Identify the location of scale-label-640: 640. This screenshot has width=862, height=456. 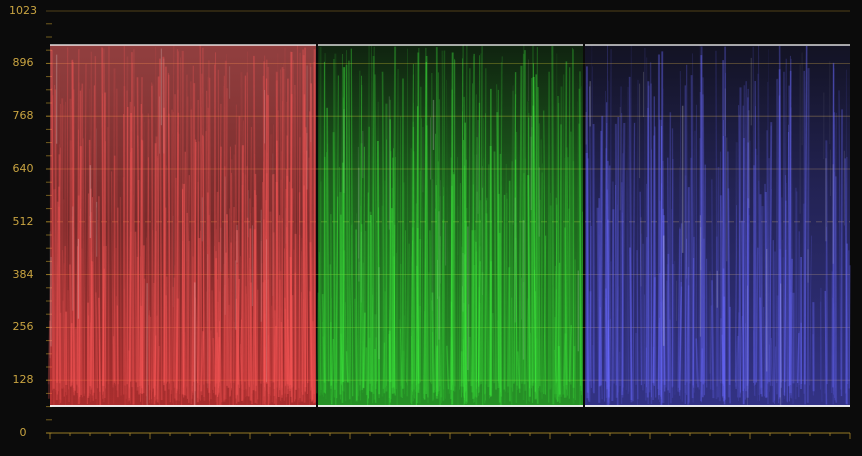
(23, 168).